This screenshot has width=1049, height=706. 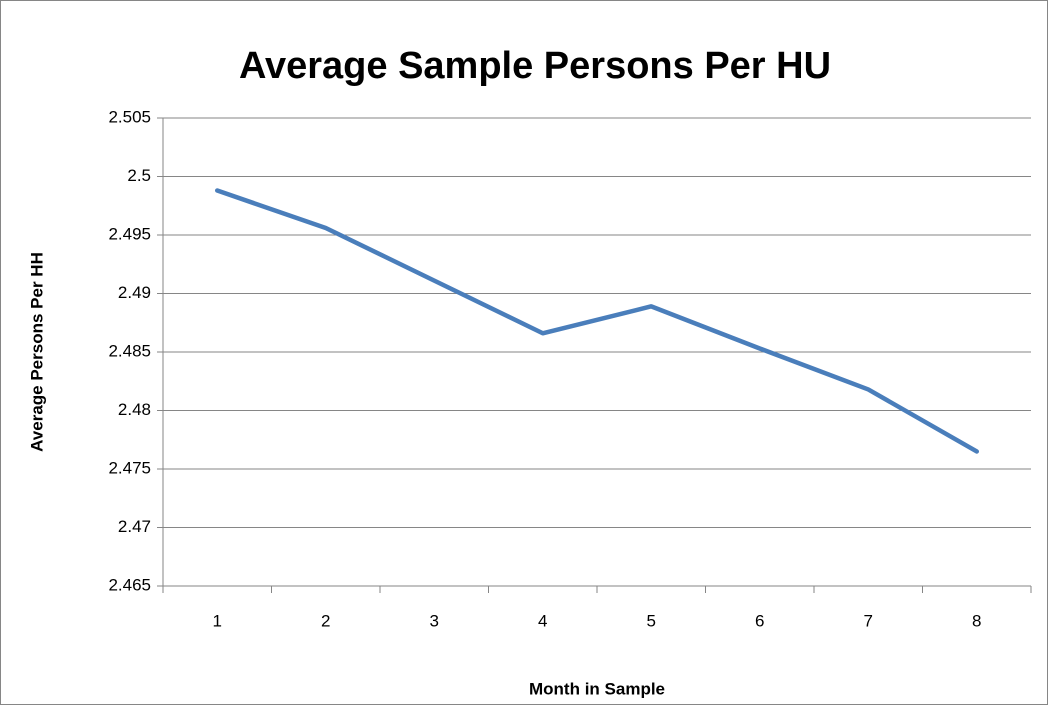 What do you see at coordinates (129, 584) in the screenshot?
I see `y-tick-label: 2.465` at bounding box center [129, 584].